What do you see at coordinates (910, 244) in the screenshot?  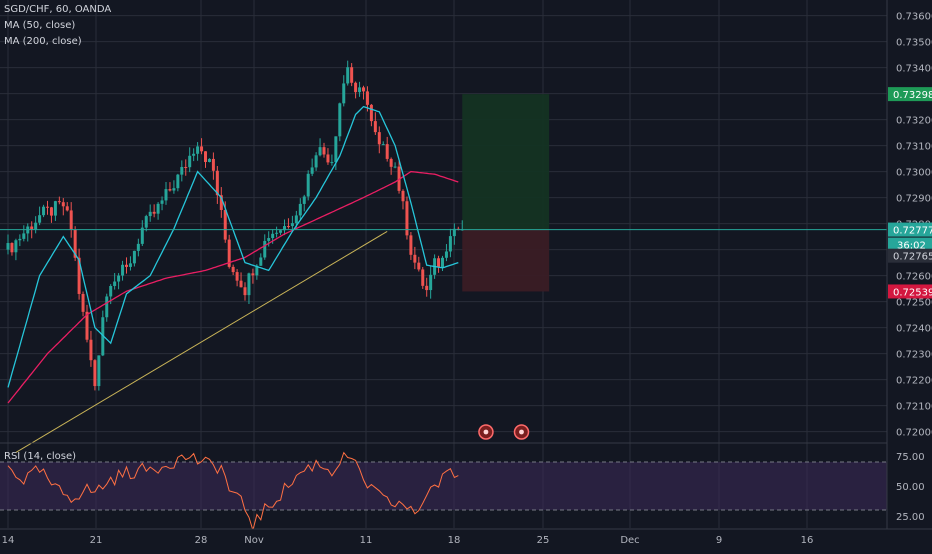 I see `countdown-bg` at bounding box center [910, 244].